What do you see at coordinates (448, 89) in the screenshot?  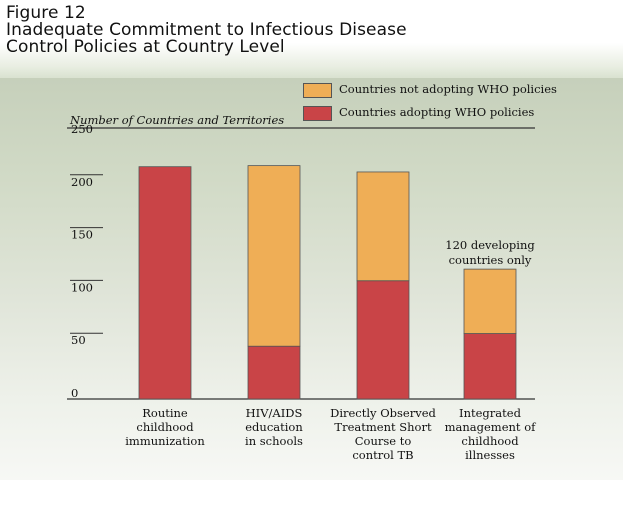 I see `legend-label-not-adopting: Countries not adopting WHO policies` at bounding box center [448, 89].